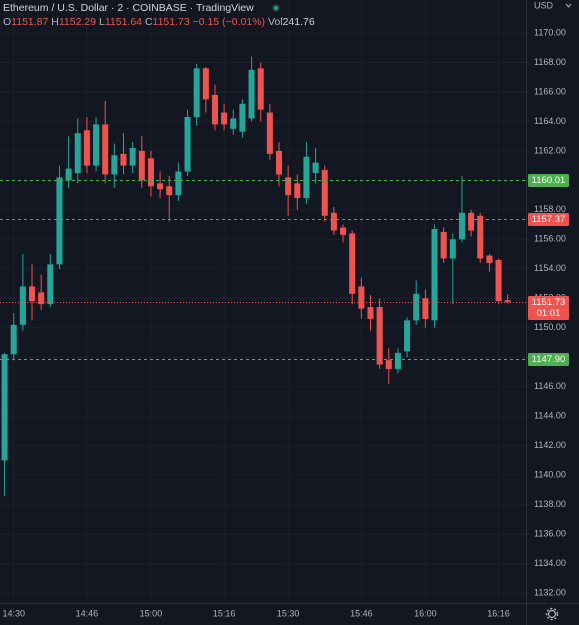 This screenshot has width=579, height=625. What do you see at coordinates (549, 313) in the screenshot?
I see `countdown-label: 01:01` at bounding box center [549, 313].